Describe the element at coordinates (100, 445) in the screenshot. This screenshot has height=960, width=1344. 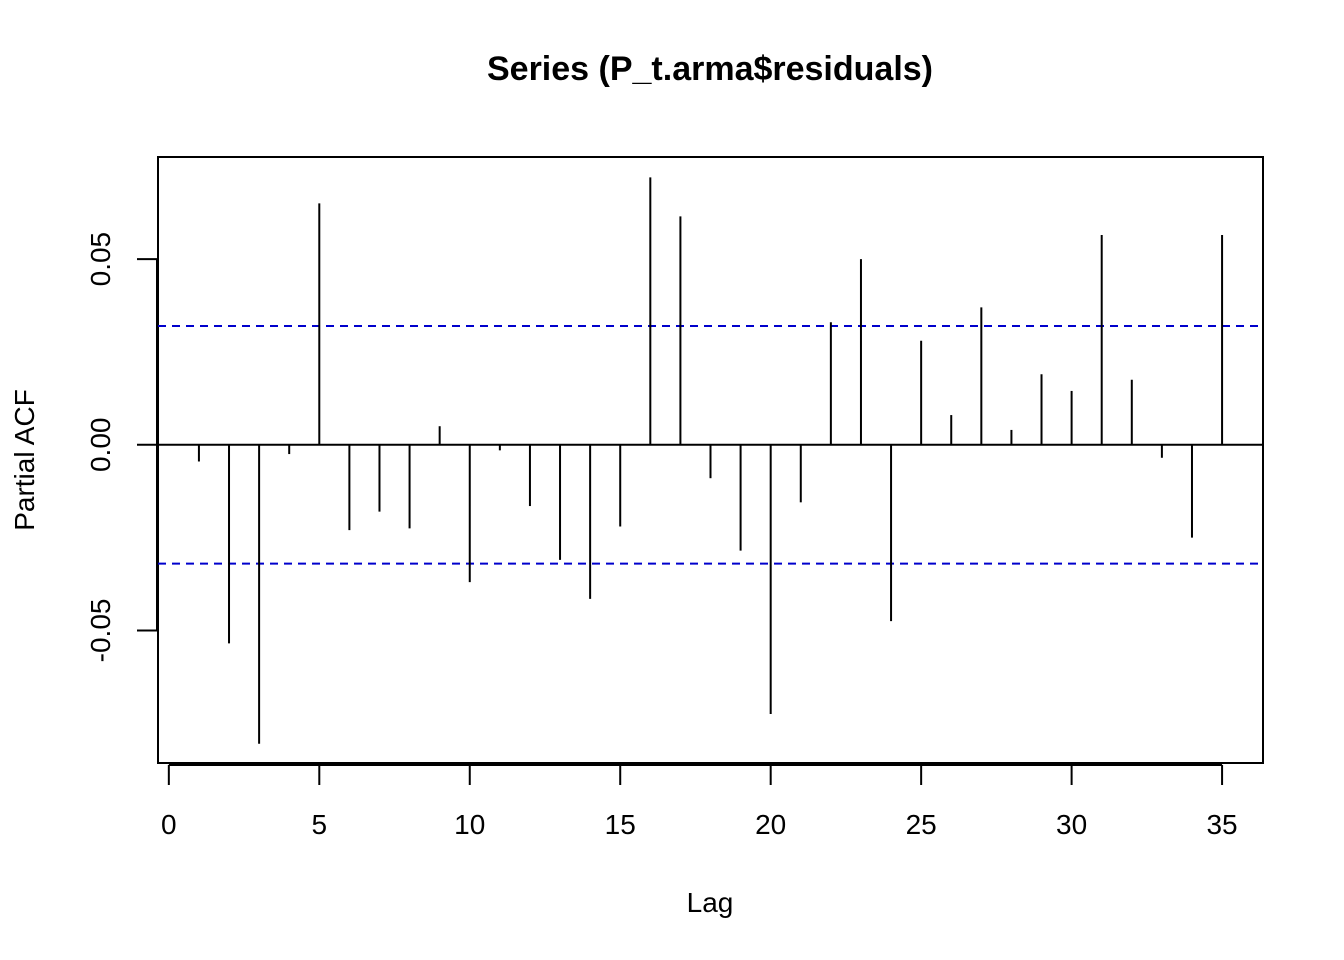
I see `y-tick-label: 0.00` at that location.